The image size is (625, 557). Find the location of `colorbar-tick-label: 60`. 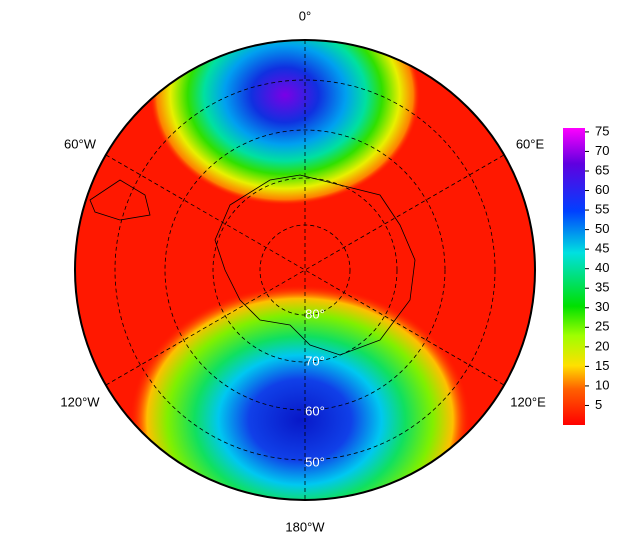

colorbar-tick-label: 60 is located at coordinates (602, 189).